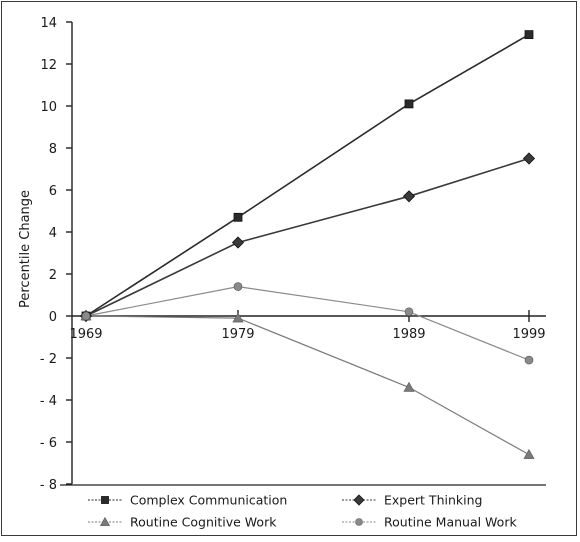  Describe the element at coordinates (53, 191) in the screenshot. I see `y-tick-label: 6` at that location.